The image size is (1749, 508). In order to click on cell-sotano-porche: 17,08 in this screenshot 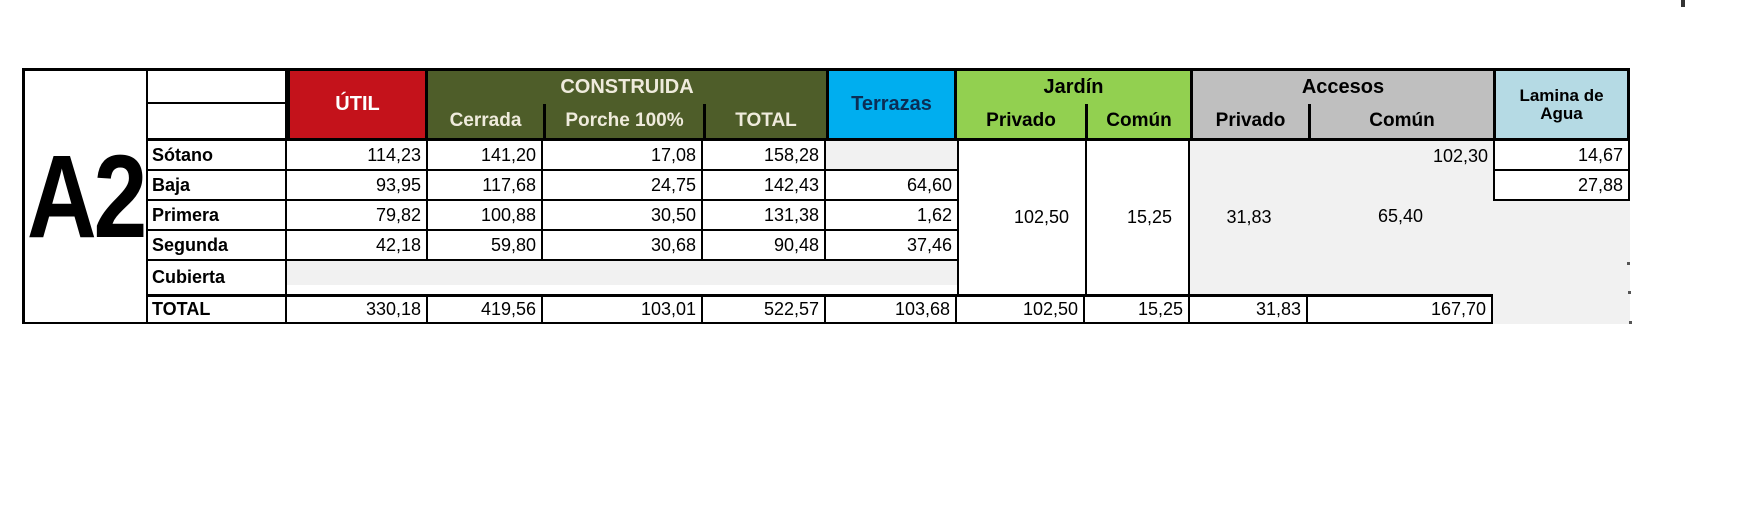, I will do `click(623, 156)`.